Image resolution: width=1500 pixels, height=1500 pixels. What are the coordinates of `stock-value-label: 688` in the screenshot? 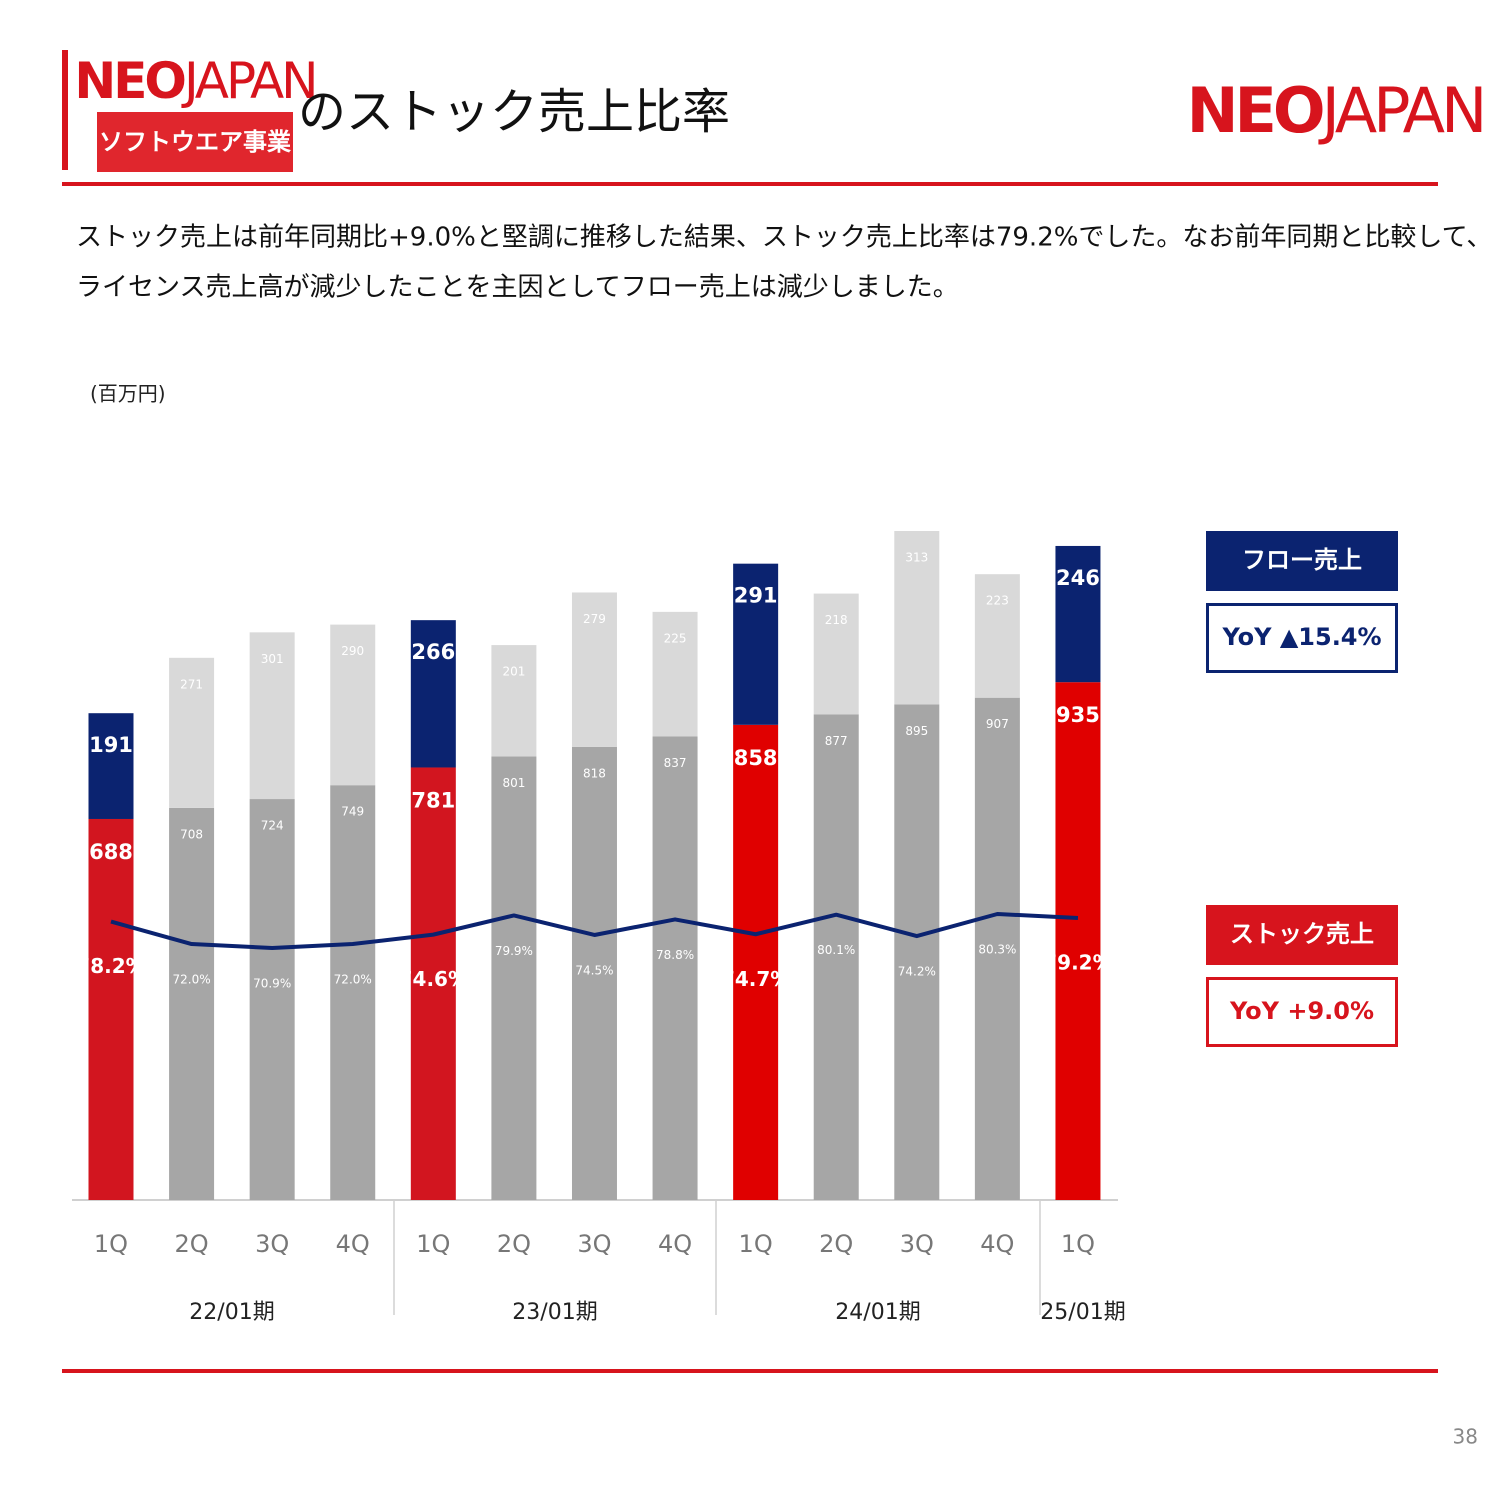 It's located at (111, 852).